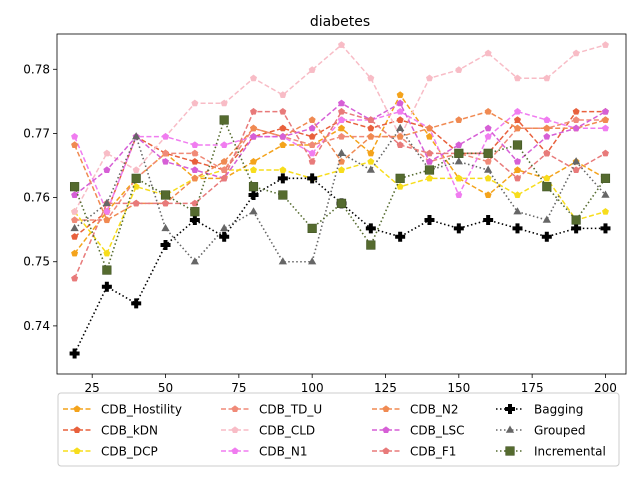  I want to click on legend-label: CDB_F1, so click(433, 452).